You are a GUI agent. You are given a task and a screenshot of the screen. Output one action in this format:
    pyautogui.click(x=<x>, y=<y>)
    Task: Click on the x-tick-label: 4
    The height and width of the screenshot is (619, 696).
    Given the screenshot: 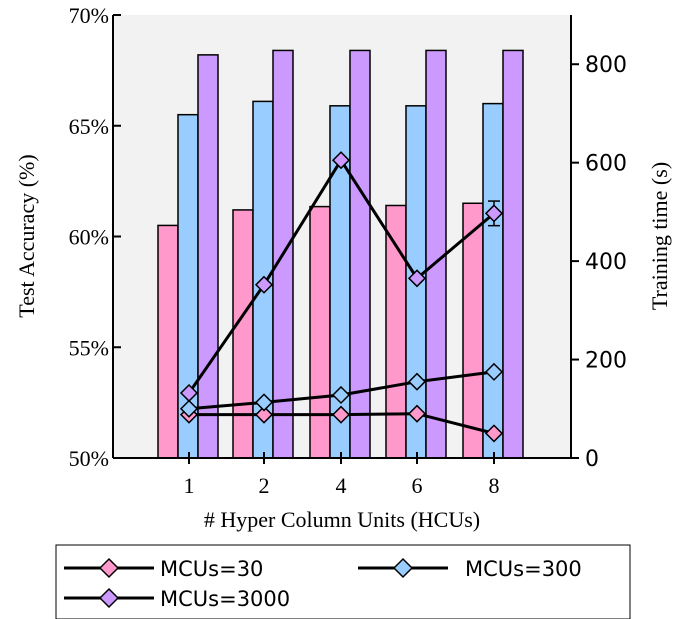 What is the action you would take?
    pyautogui.click(x=341, y=485)
    